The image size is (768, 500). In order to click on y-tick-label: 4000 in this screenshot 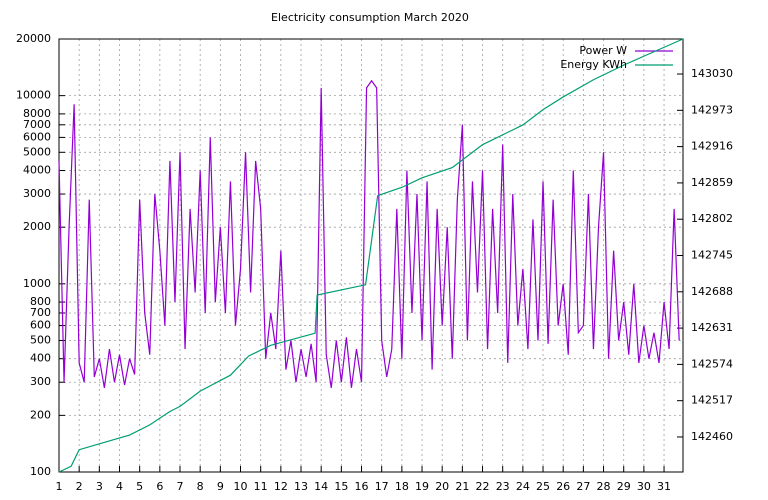, I will do `click(37, 170)`.